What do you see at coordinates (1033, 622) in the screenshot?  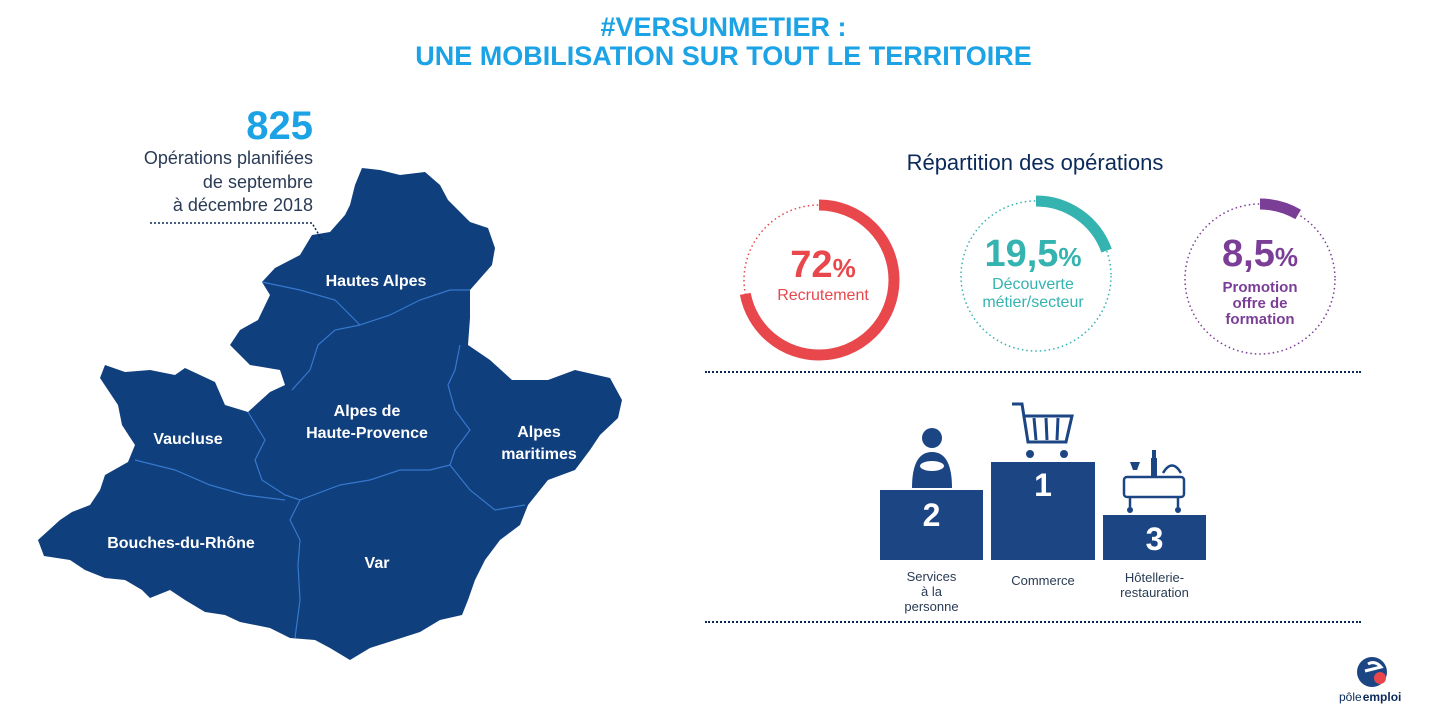 I see `separator-bottom` at bounding box center [1033, 622].